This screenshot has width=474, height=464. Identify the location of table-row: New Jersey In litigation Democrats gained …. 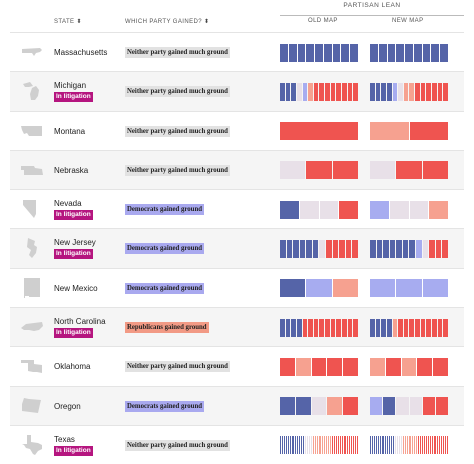
(237, 248).